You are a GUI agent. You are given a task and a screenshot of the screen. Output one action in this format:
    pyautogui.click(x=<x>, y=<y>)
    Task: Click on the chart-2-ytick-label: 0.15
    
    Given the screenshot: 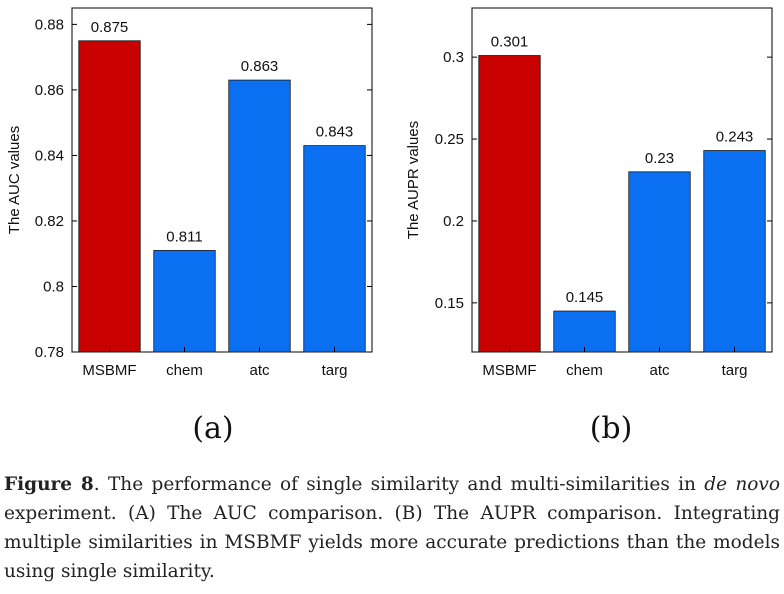 What is the action you would take?
    pyautogui.click(x=449, y=303)
    